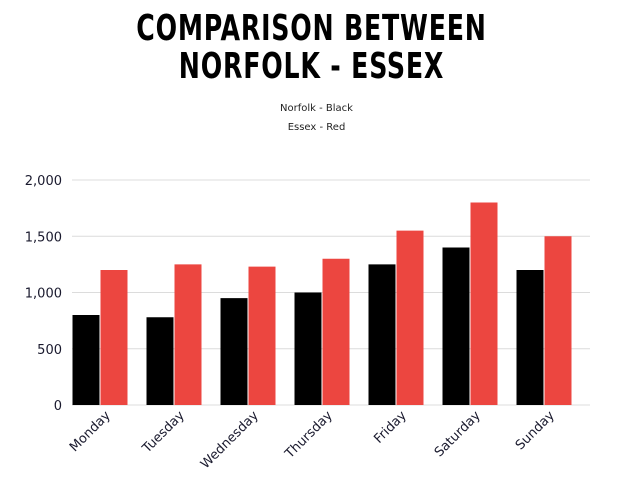  What do you see at coordinates (43, 237) in the screenshot?
I see `y-tick-label: 1,500` at bounding box center [43, 237].